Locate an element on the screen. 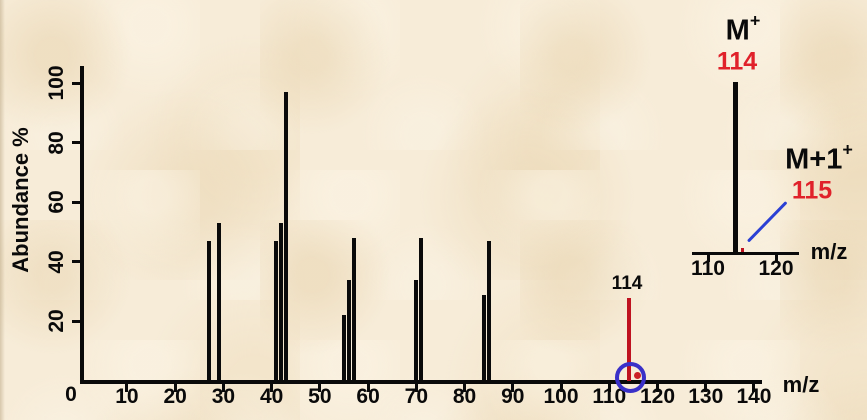 The height and width of the screenshot is (420, 867). x-tick-label: 80 is located at coordinates (464, 396).